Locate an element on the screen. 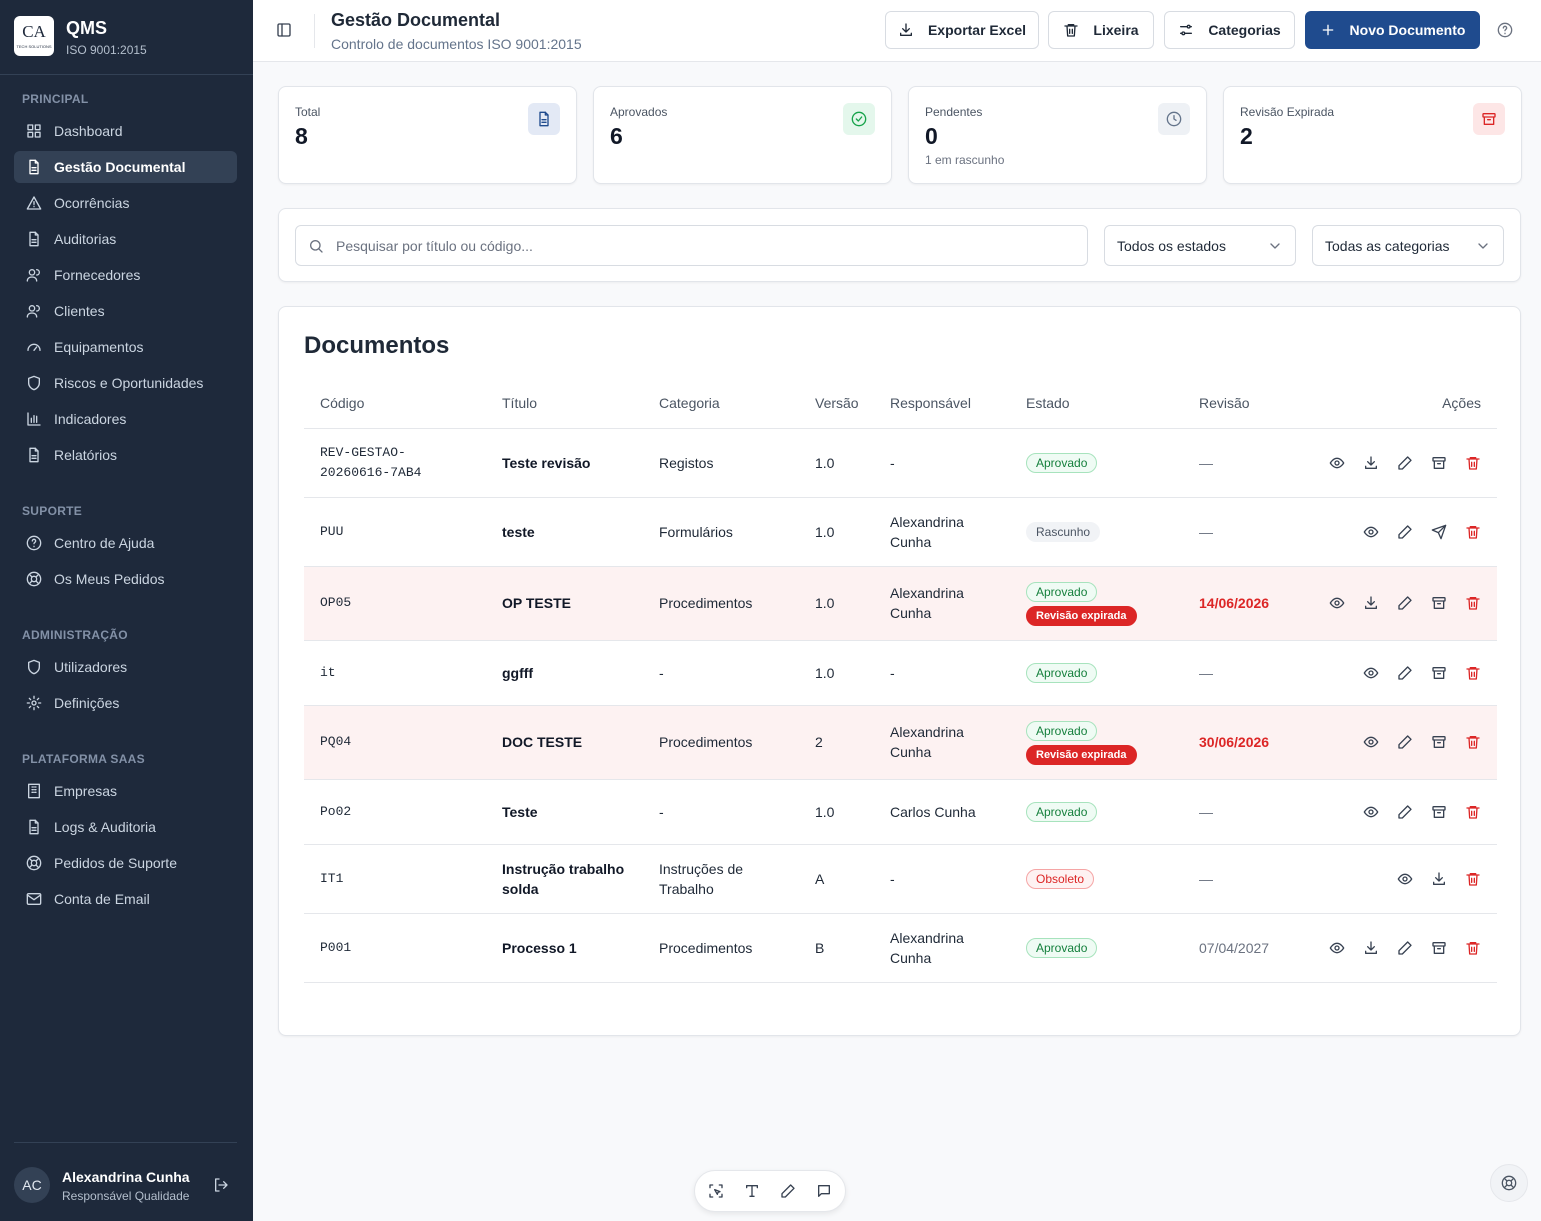  category-cell: Instruções de Trabalho is located at coordinates (721, 879).